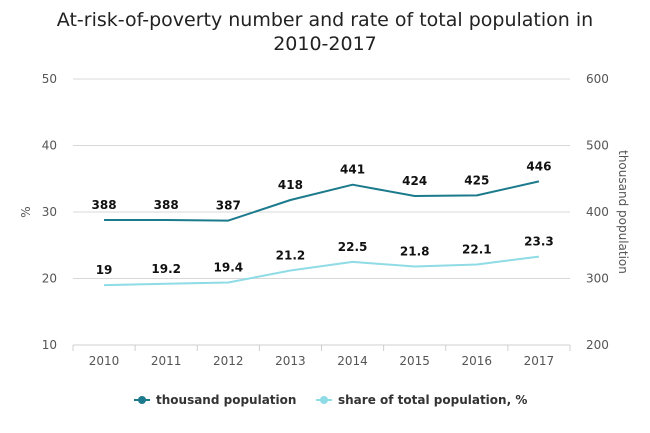 Image resolution: width=650 pixels, height=433 pixels. I want to click on legend-item-2: share of total population, %, so click(421, 400).